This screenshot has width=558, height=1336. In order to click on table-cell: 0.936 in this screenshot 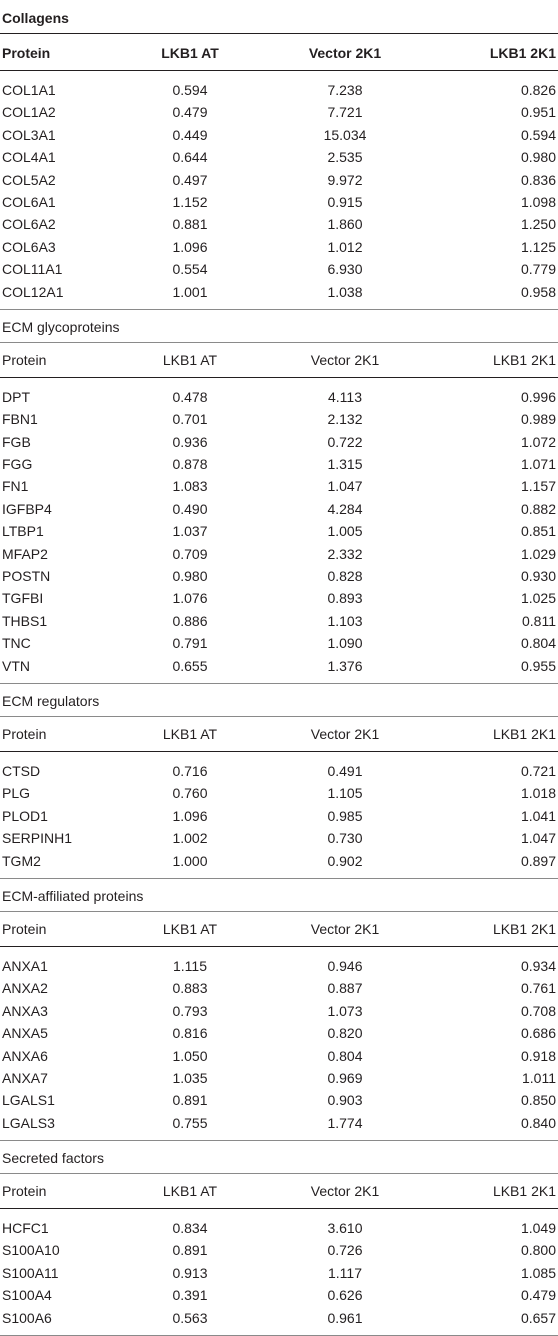, I will do `click(190, 441)`.